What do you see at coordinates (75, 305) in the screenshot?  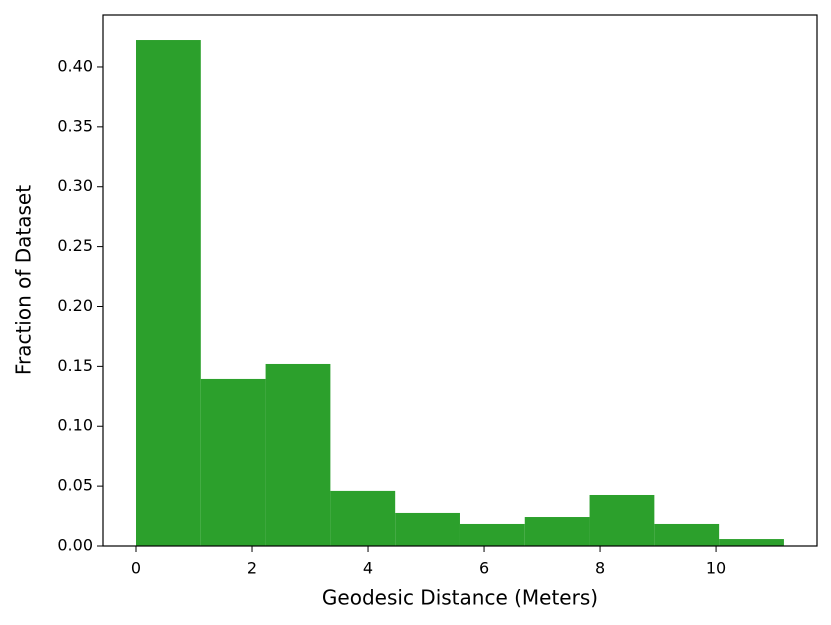 I see `y-tick-label: 0.20` at bounding box center [75, 305].